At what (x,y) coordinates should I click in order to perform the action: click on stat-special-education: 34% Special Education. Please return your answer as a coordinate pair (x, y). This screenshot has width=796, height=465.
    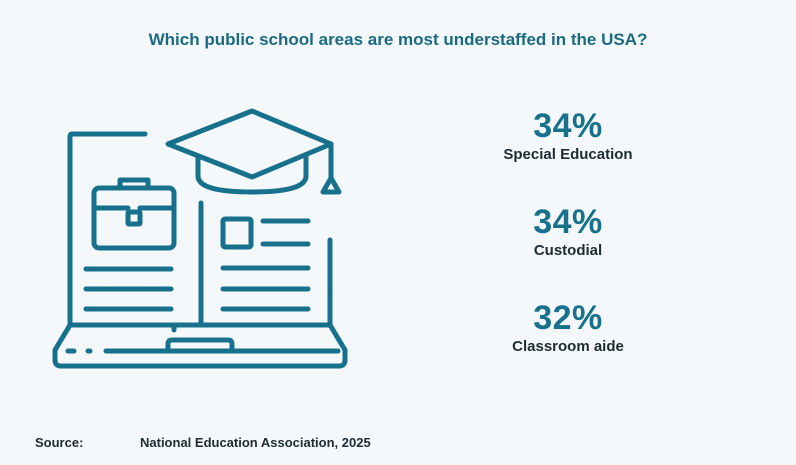
    Looking at the image, I should click on (568, 135).